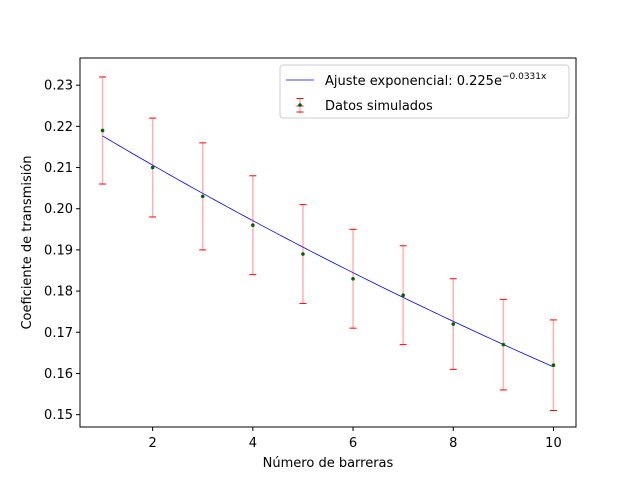 The image size is (640, 480). What do you see at coordinates (58, 127) in the screenshot?
I see `y-tick-label: 0.22` at bounding box center [58, 127].